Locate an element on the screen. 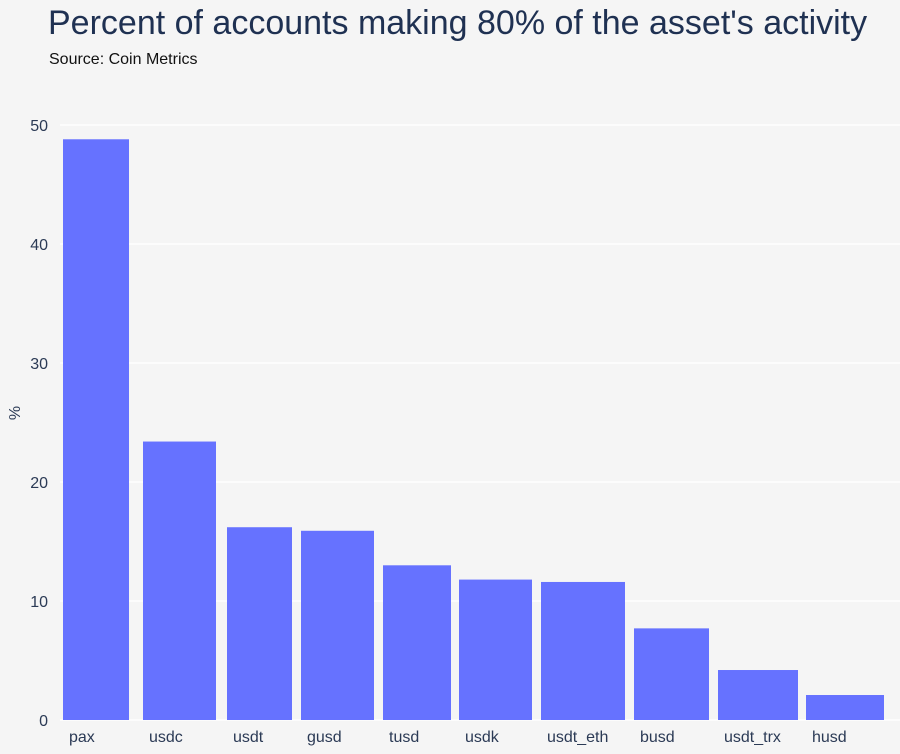 This screenshot has width=900, height=754. x-tick-label: usdc is located at coordinates (166, 737).